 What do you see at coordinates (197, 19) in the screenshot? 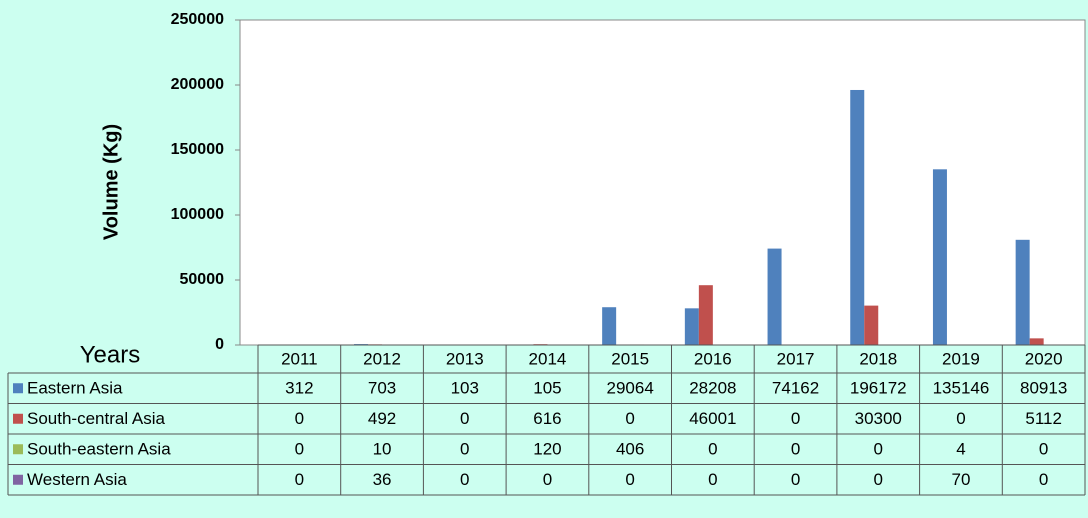
I see `y-tick-label: 250000` at bounding box center [197, 19].